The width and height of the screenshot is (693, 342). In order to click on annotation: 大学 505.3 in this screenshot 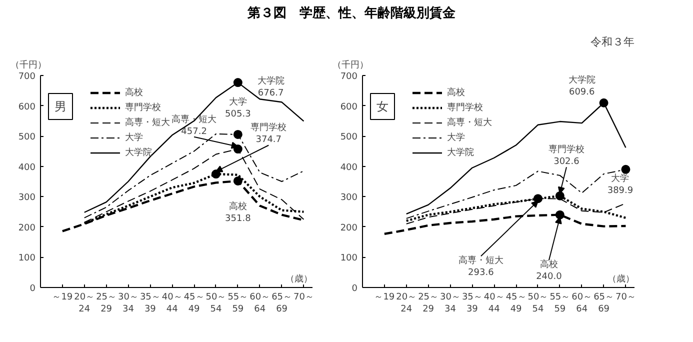, I will do `click(238, 108)`.